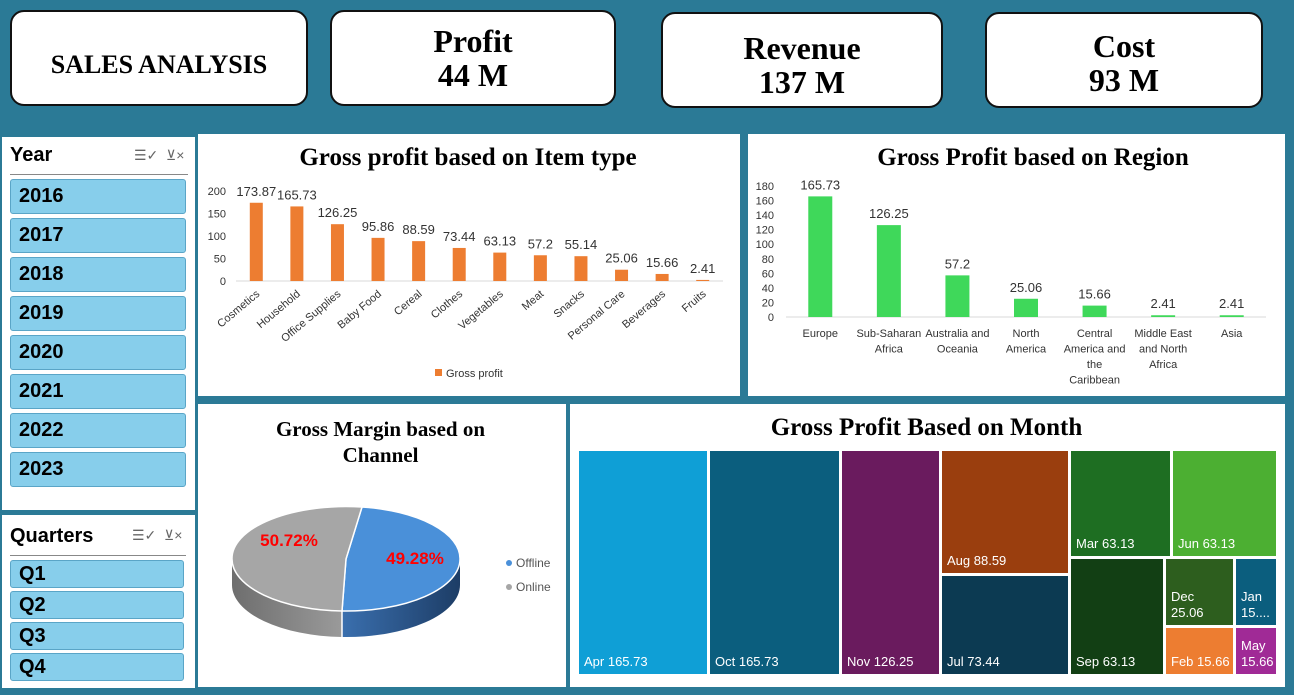  I want to click on year-button-2021: 2021, so click(98, 391).